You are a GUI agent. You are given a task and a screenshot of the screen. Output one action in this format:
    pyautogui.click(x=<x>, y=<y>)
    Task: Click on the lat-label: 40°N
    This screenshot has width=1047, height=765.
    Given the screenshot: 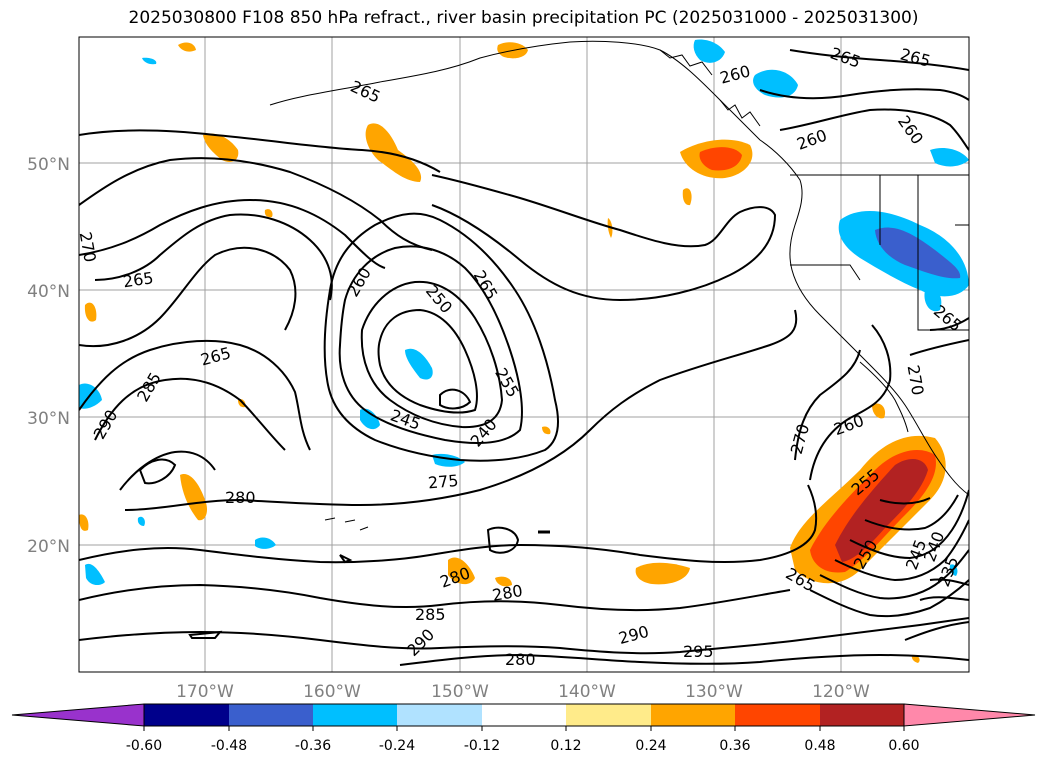 What is the action you would take?
    pyautogui.click(x=48, y=292)
    